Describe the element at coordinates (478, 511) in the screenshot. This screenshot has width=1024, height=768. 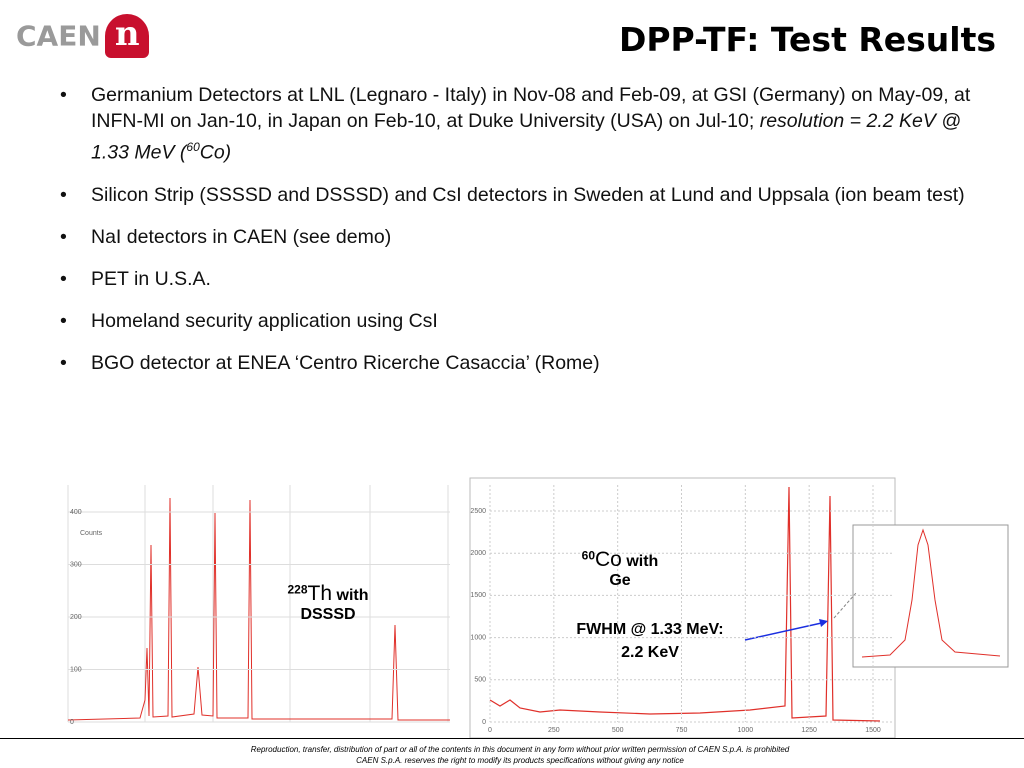
I see `y-tick-label: 2500` at that location.